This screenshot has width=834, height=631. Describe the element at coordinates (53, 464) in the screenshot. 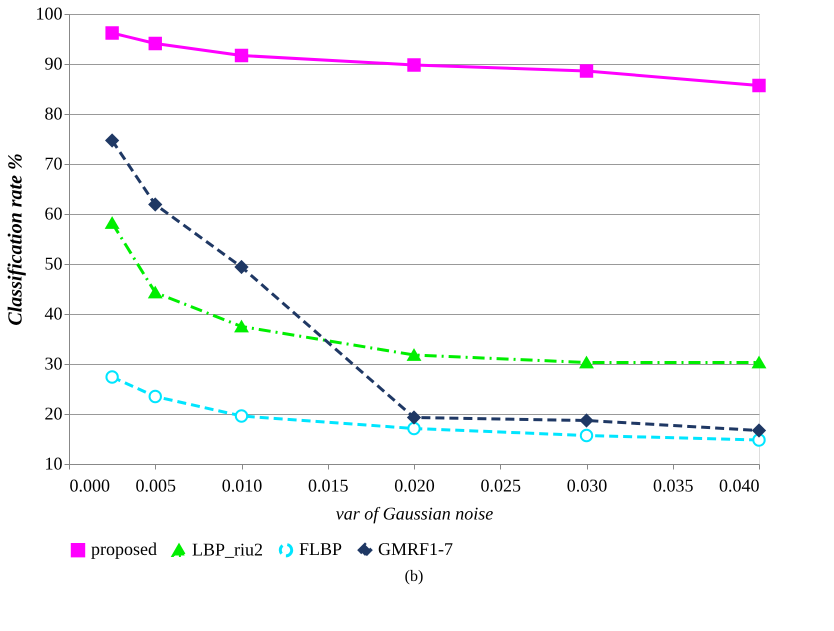

I see `y-tick-label: 10` at that location.